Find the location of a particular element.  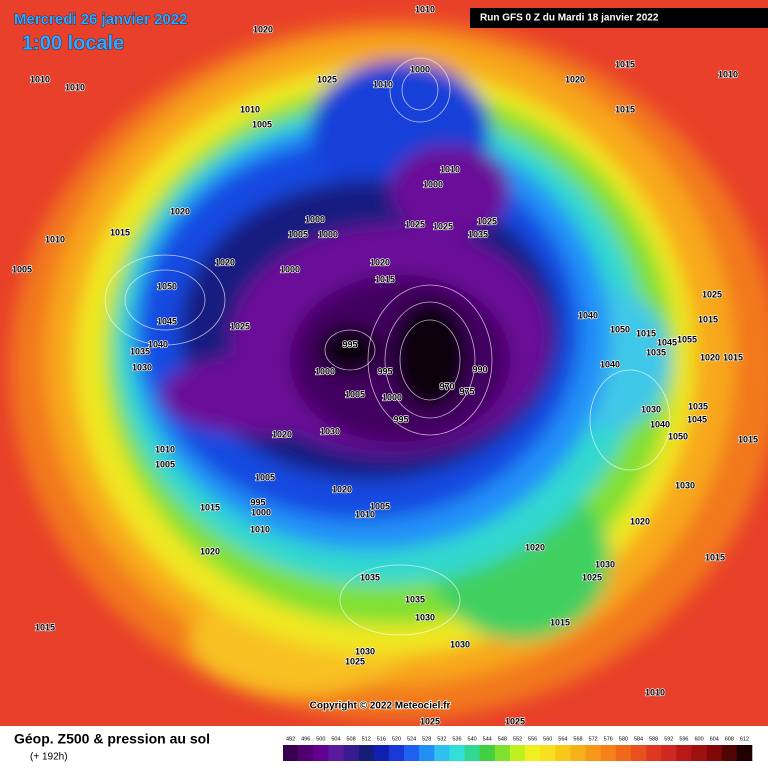

legend-label: 608 is located at coordinates (729, 739).